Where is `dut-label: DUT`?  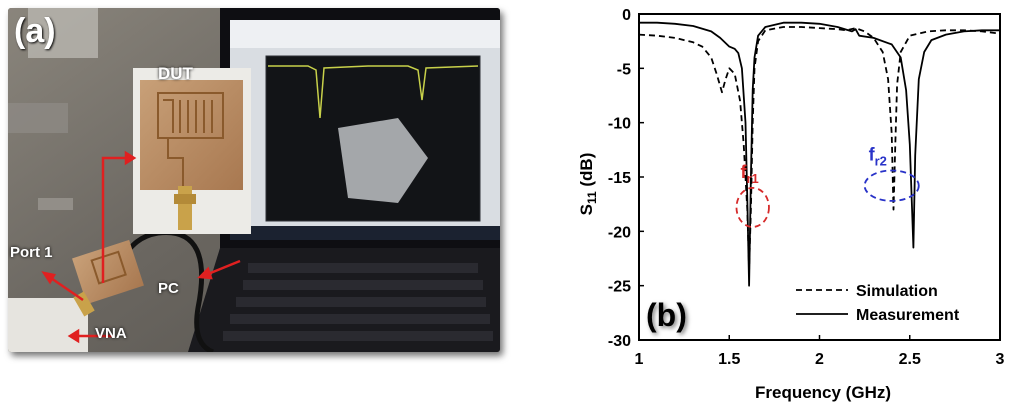 dut-label: DUT is located at coordinates (175, 73).